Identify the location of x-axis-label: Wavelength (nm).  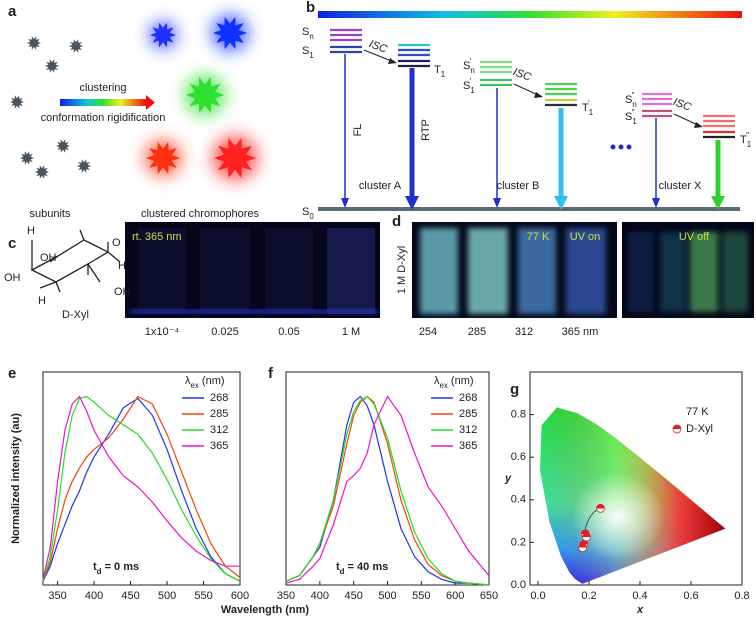
(265, 610).